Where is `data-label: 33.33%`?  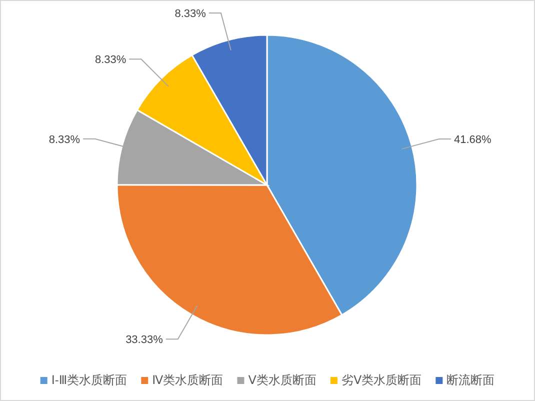 data-label: 33.33% is located at coordinates (145, 340).